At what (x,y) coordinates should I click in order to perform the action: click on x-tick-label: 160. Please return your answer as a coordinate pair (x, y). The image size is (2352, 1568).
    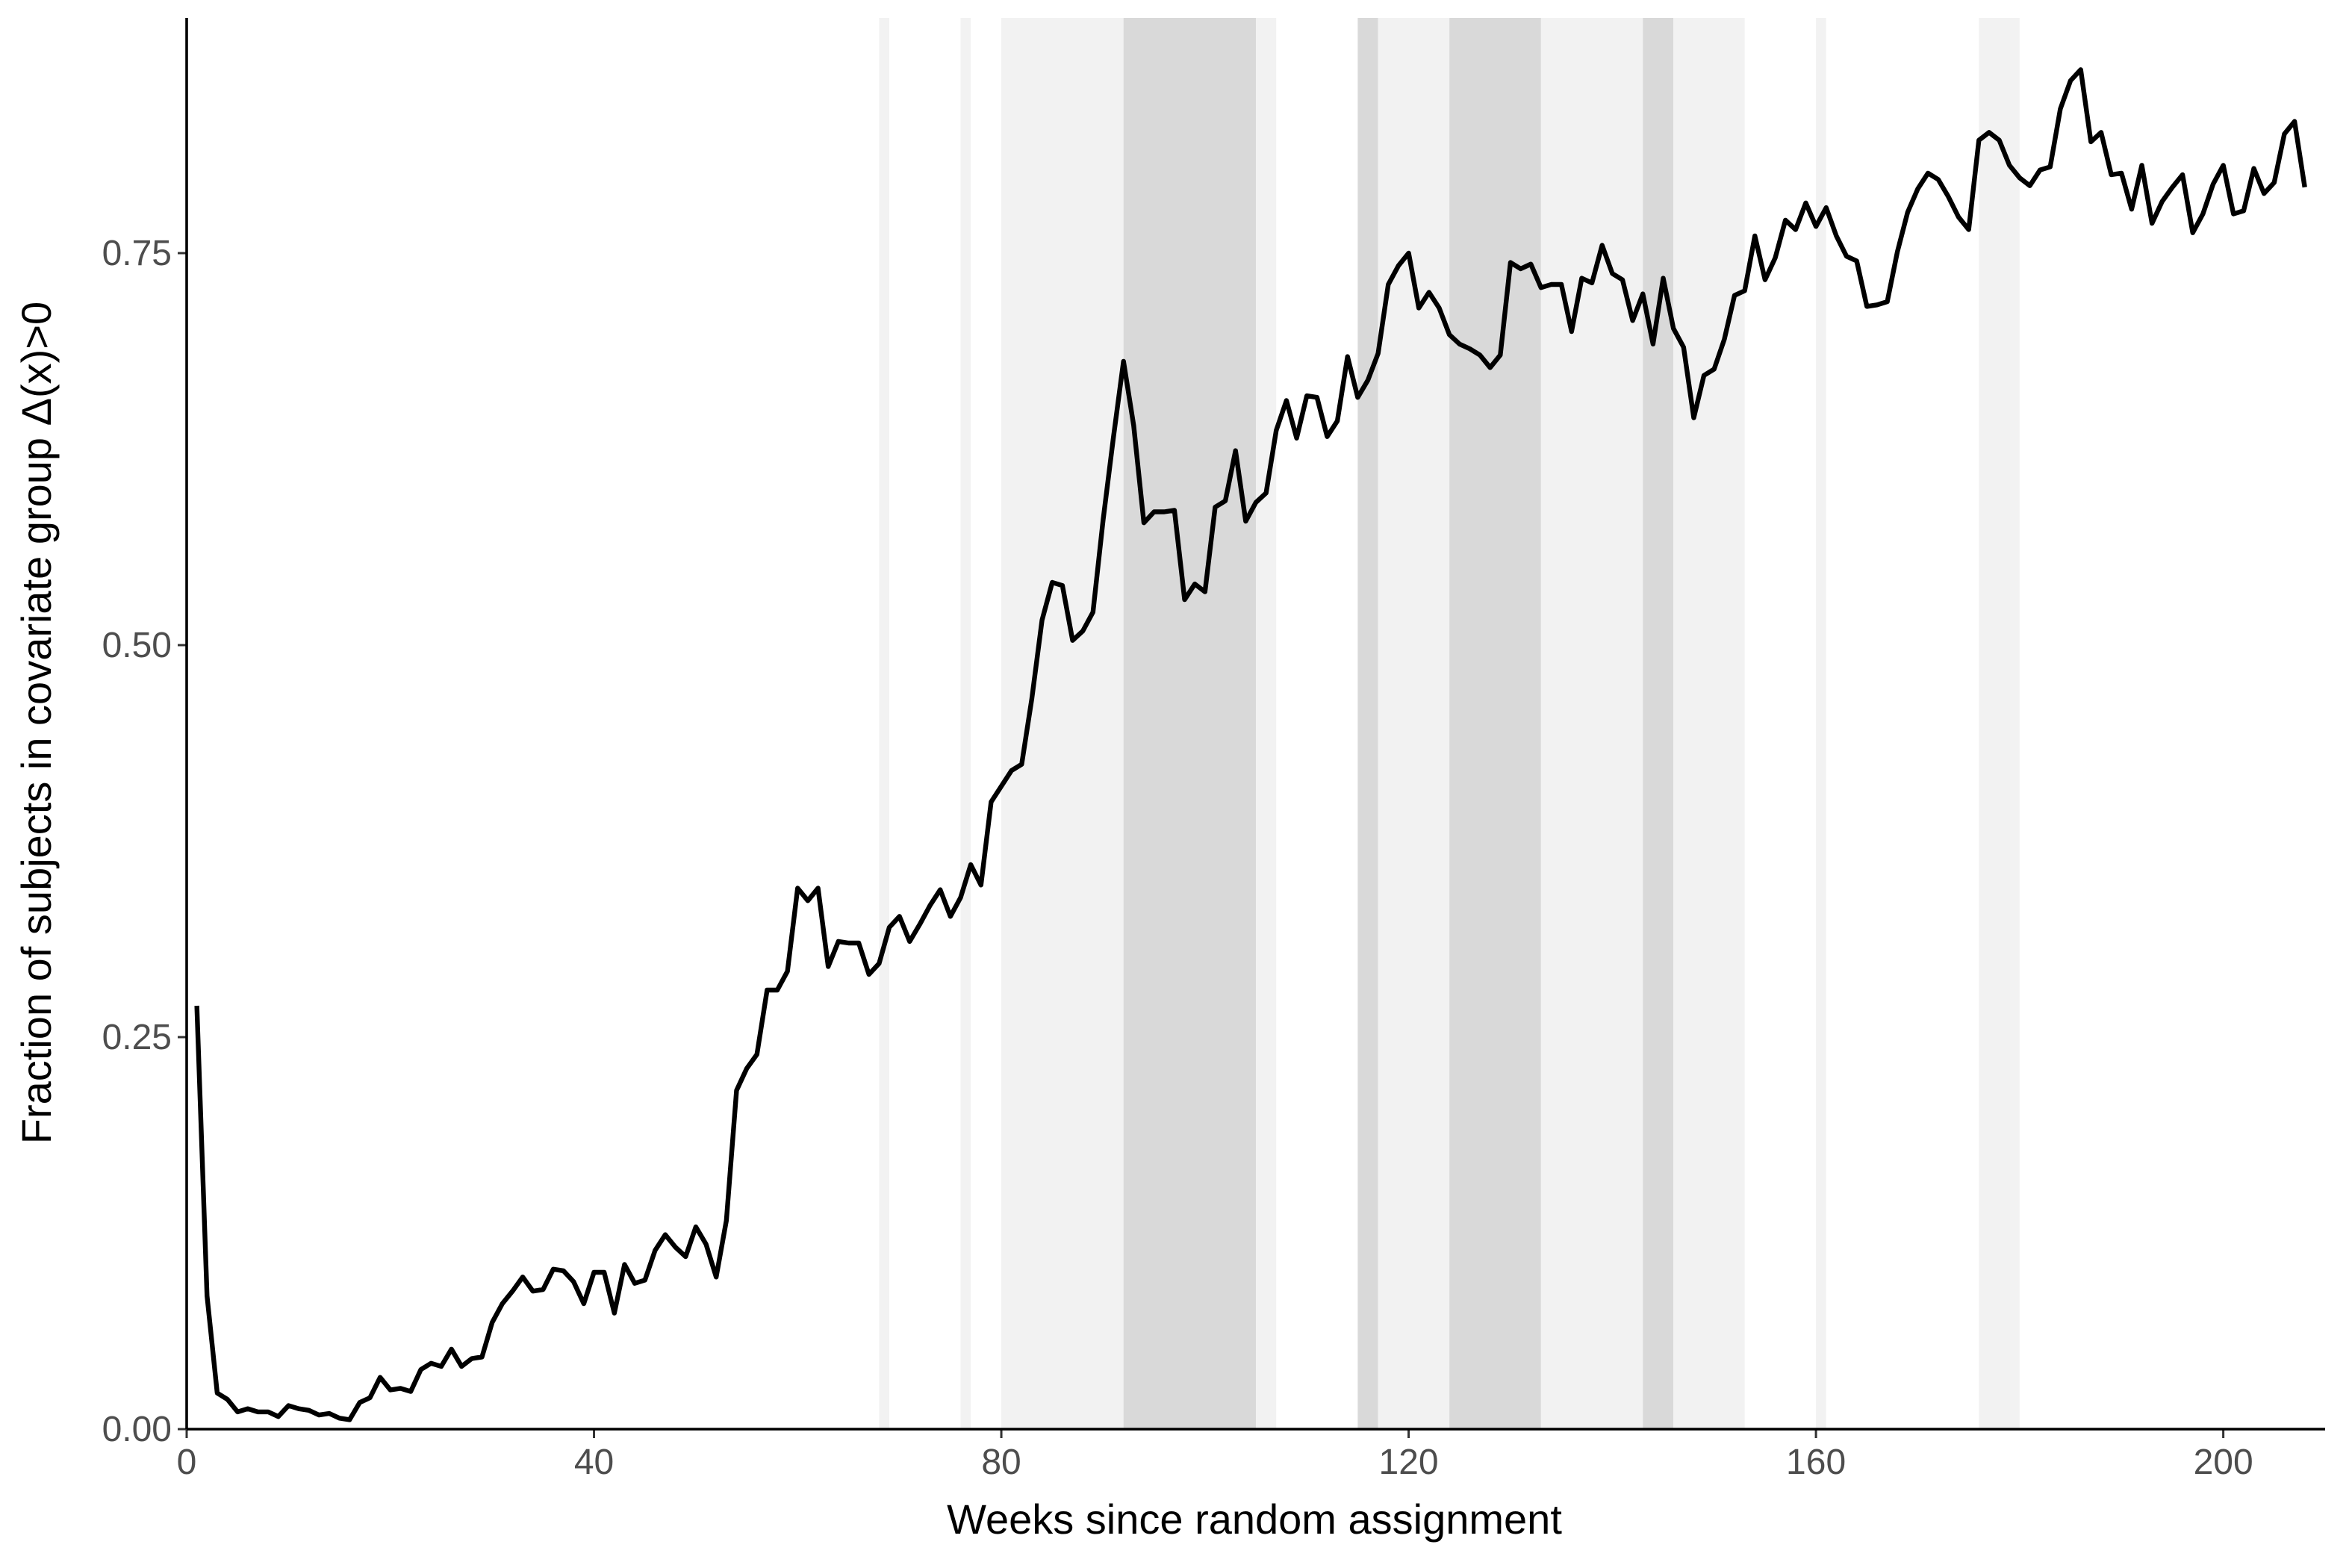
    Looking at the image, I should click on (1816, 1462).